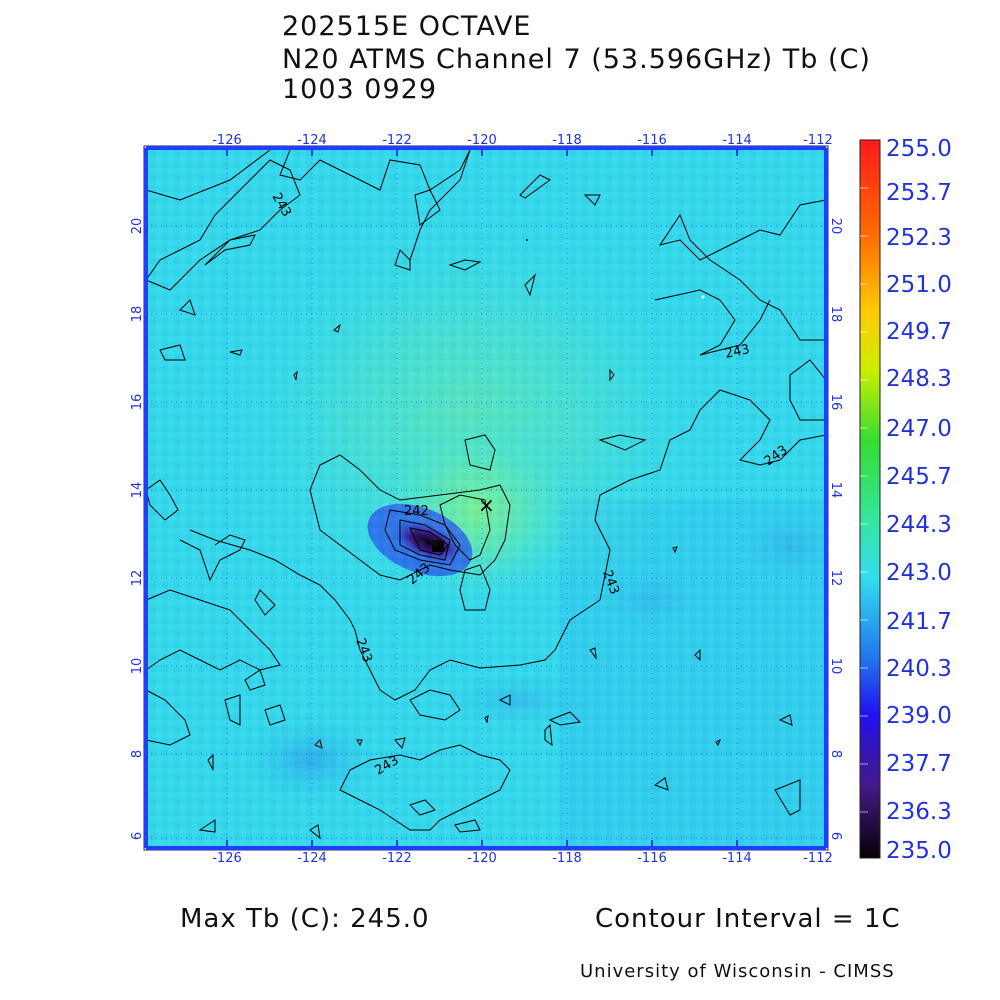 This screenshot has width=1000, height=1000. Describe the element at coordinates (919, 669) in the screenshot. I see `colorbar-label: 240.3` at that location.